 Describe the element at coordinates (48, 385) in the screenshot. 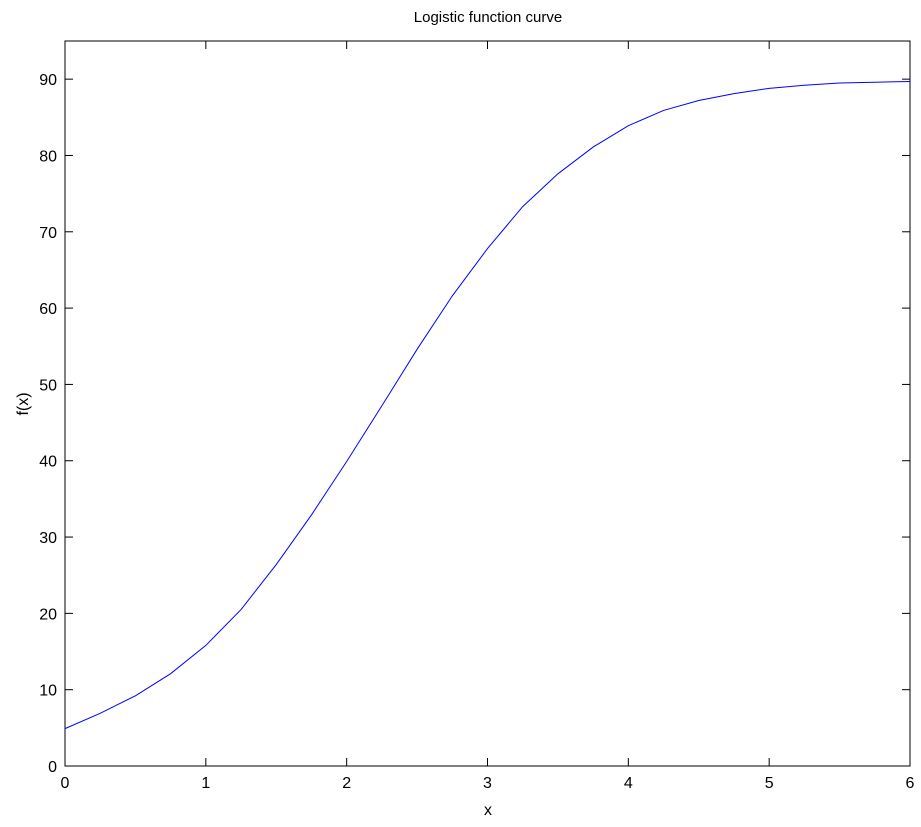

I see `y-tick-label: 50` at that location.